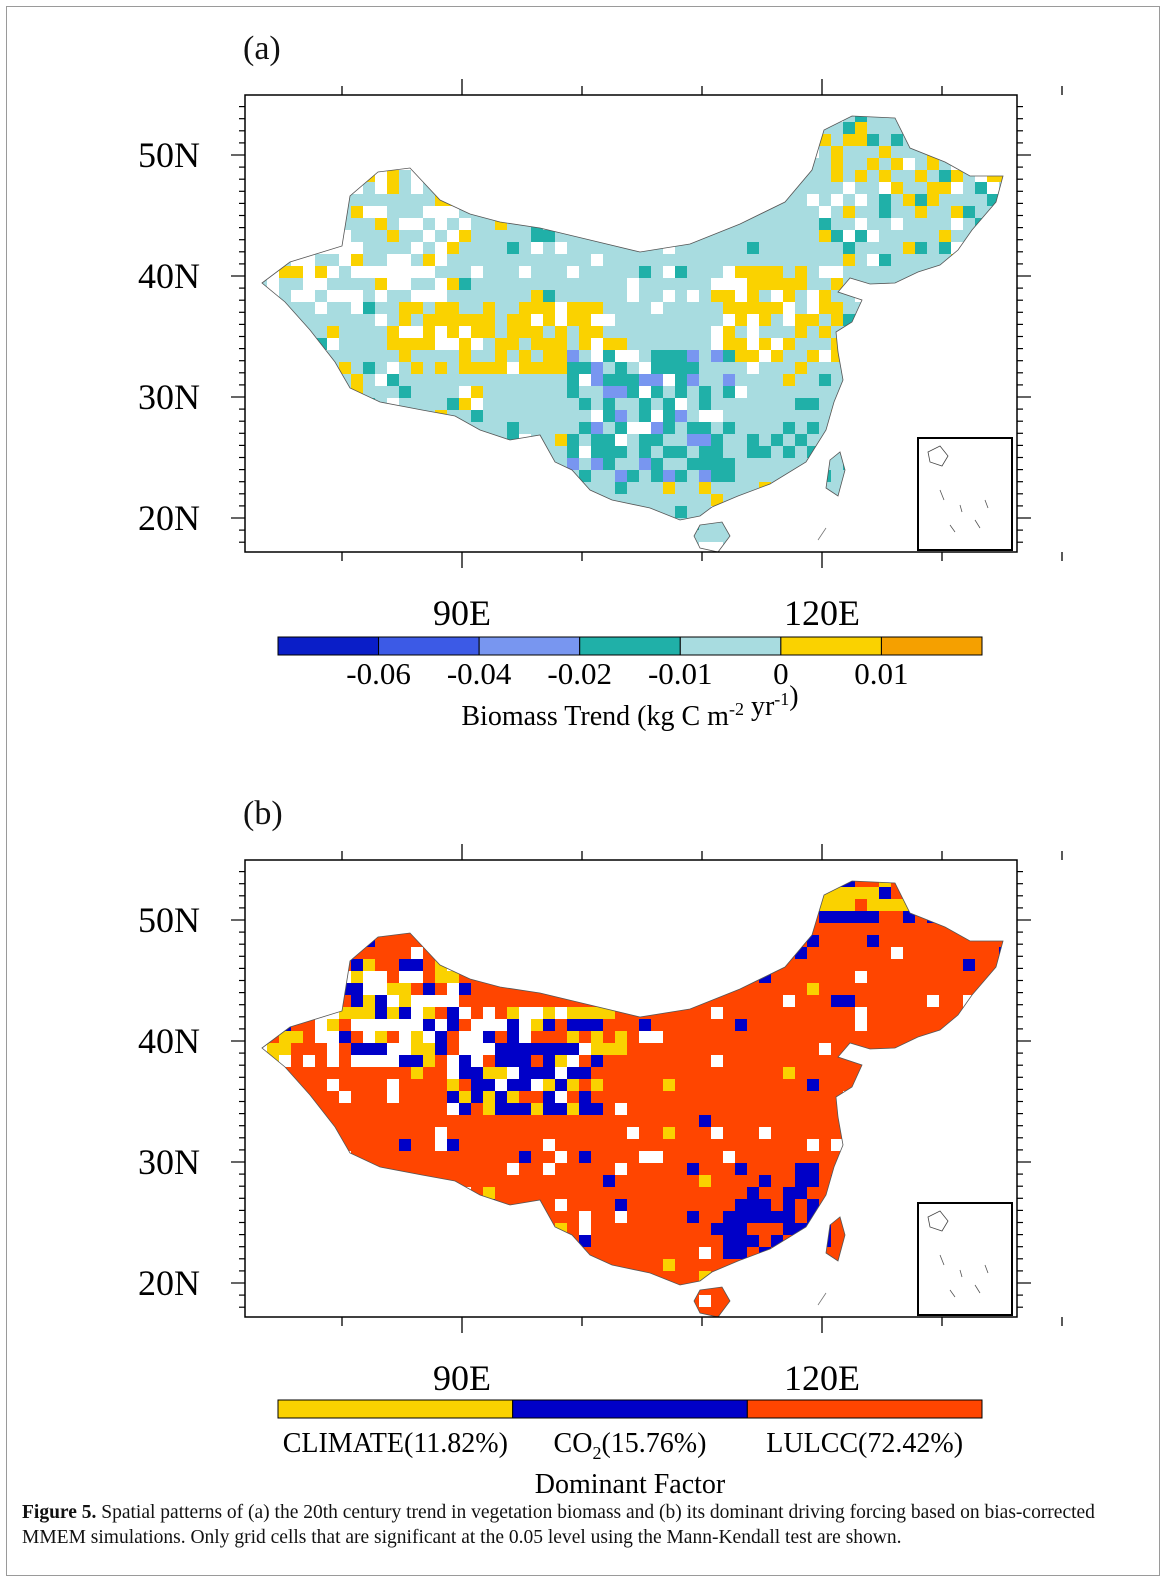  Describe the element at coordinates (736, 709) in the screenshot. I see `colorbar-title-part: -2` at that location.